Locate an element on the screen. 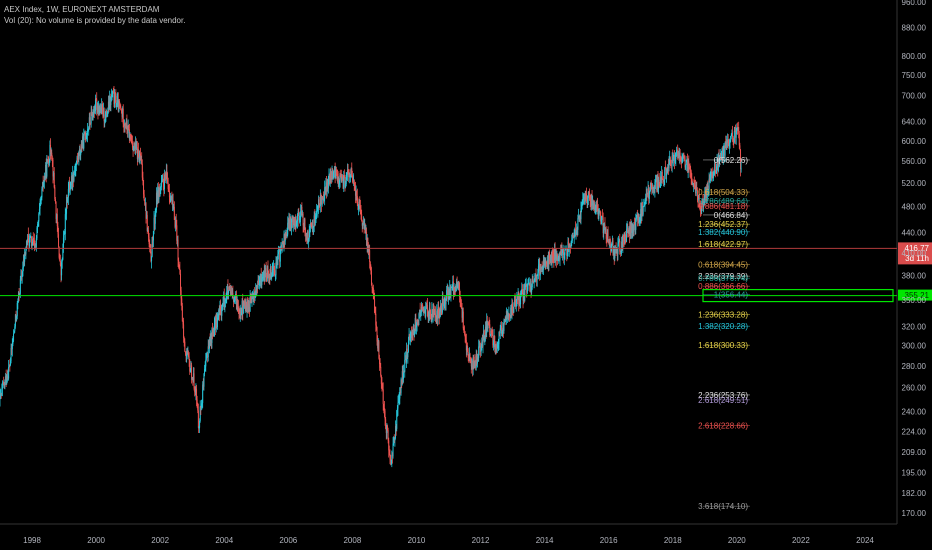  x-tick-label: 2002 is located at coordinates (160, 540).